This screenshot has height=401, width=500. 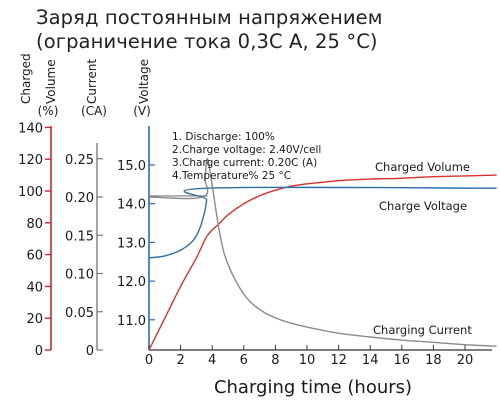 What do you see at coordinates (51, 81) in the screenshot?
I see `axis-label-volume: Volume` at bounding box center [51, 81].